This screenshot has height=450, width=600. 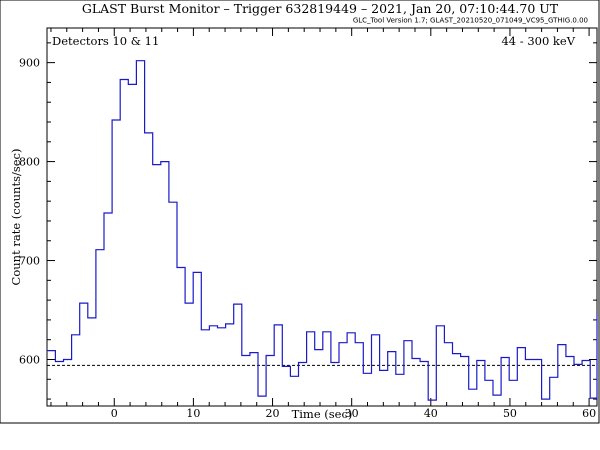 I want to click on x-tick-label: 0, so click(x=114, y=413).